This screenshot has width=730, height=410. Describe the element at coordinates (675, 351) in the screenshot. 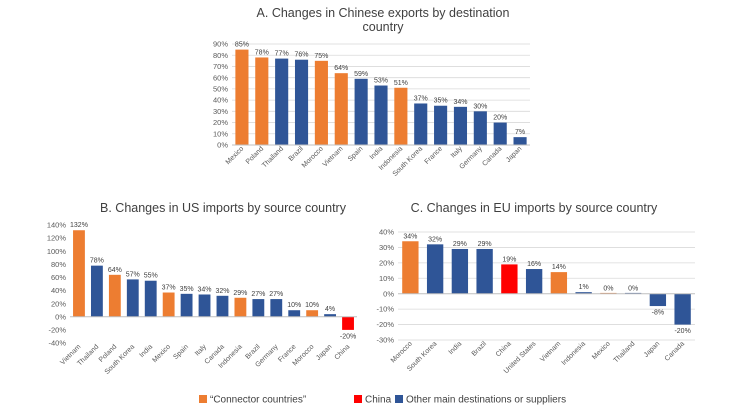

I see `c-category-label-11: Canada` at that location.